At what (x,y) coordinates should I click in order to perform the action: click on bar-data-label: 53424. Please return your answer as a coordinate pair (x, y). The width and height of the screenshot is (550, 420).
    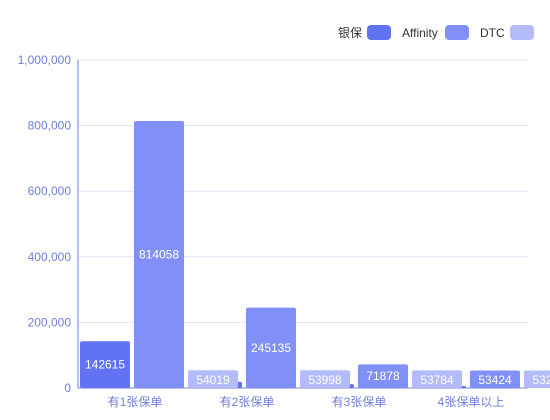
    Looking at the image, I should click on (495, 380).